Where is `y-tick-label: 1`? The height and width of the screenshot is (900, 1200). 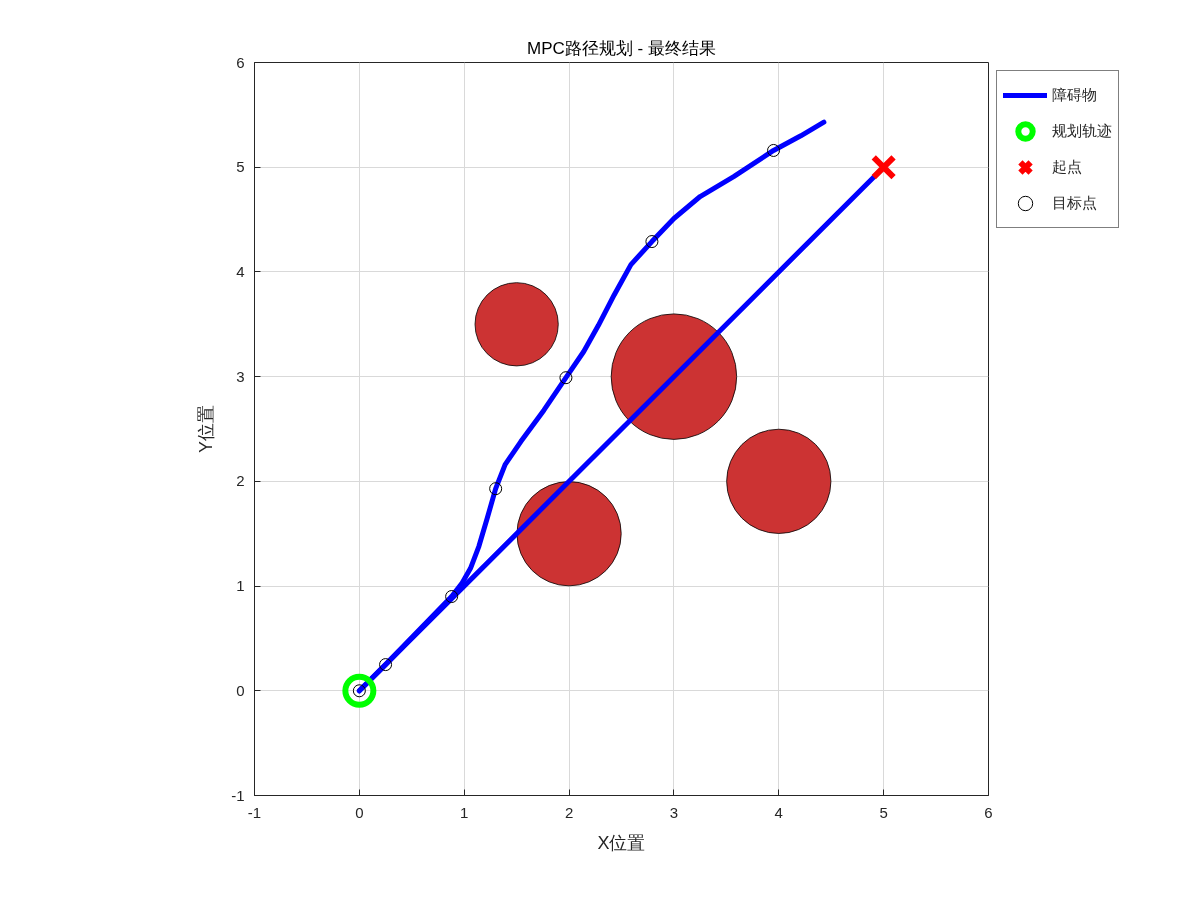 y-tick-label: 1 is located at coordinates (240, 586).